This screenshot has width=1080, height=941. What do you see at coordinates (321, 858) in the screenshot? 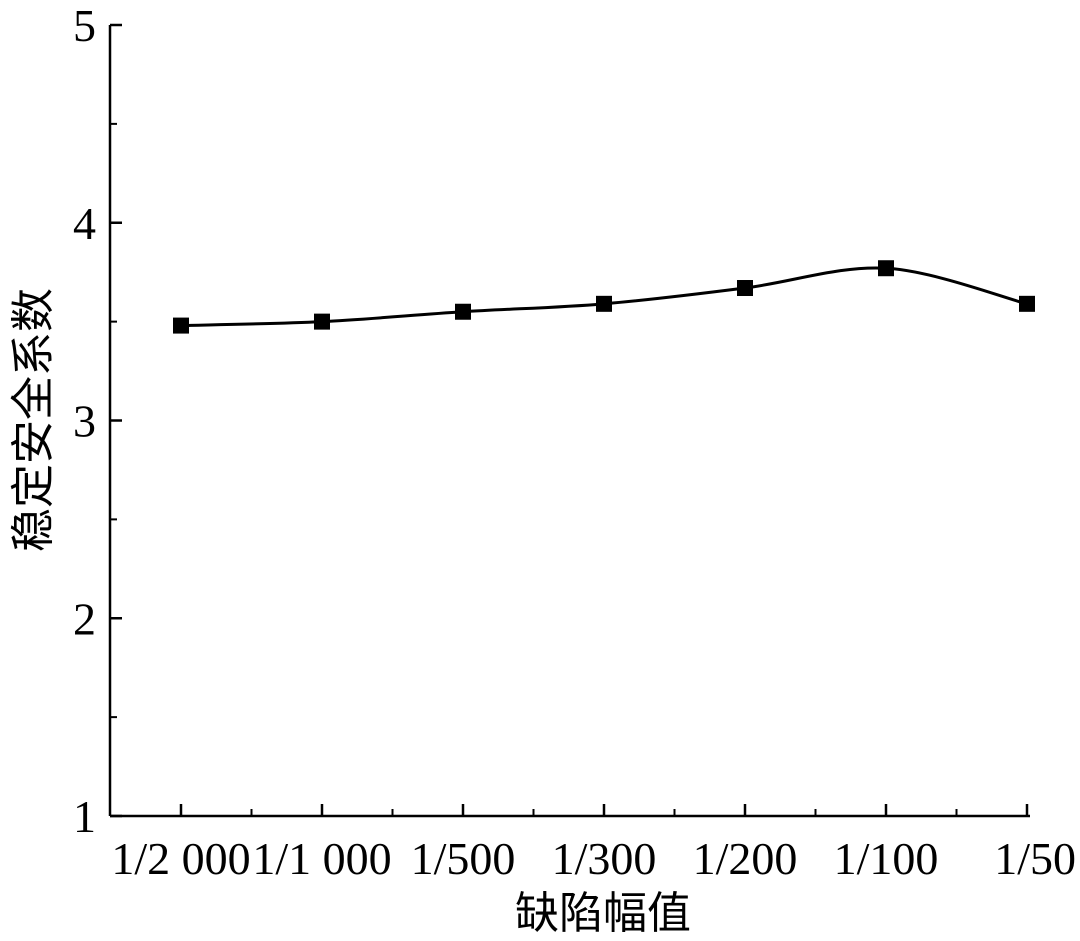
I see `x-tick-label: 1/1 000` at bounding box center [321, 858].